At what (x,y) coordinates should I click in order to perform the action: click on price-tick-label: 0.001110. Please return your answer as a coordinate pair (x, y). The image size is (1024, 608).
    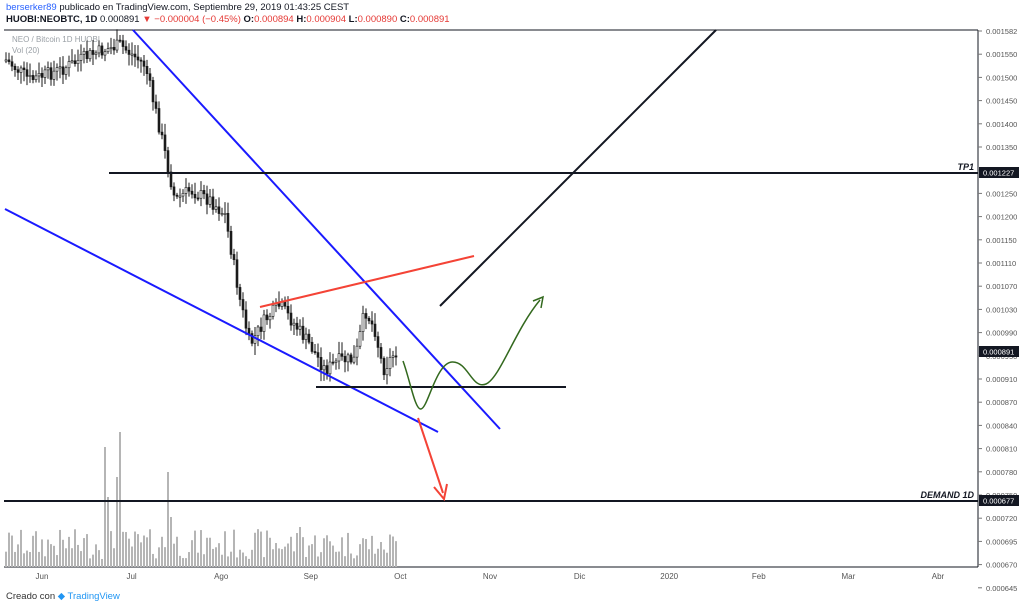
    Looking at the image, I should click on (1001, 263).